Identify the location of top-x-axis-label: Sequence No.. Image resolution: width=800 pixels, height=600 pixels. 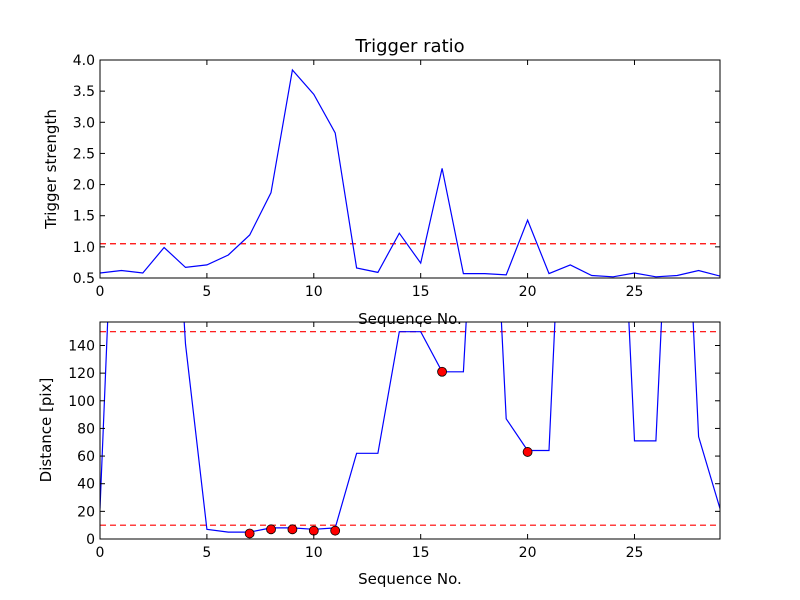
(410, 319).